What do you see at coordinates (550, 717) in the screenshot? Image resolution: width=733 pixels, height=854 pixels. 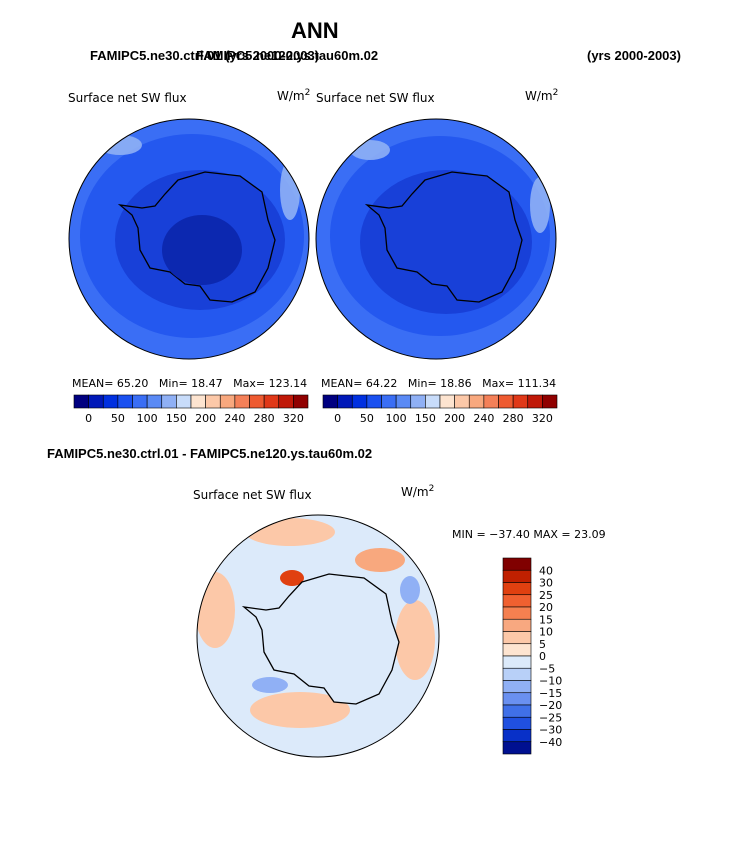 I see `colorbar-diff-tick-label: −25` at bounding box center [550, 717].